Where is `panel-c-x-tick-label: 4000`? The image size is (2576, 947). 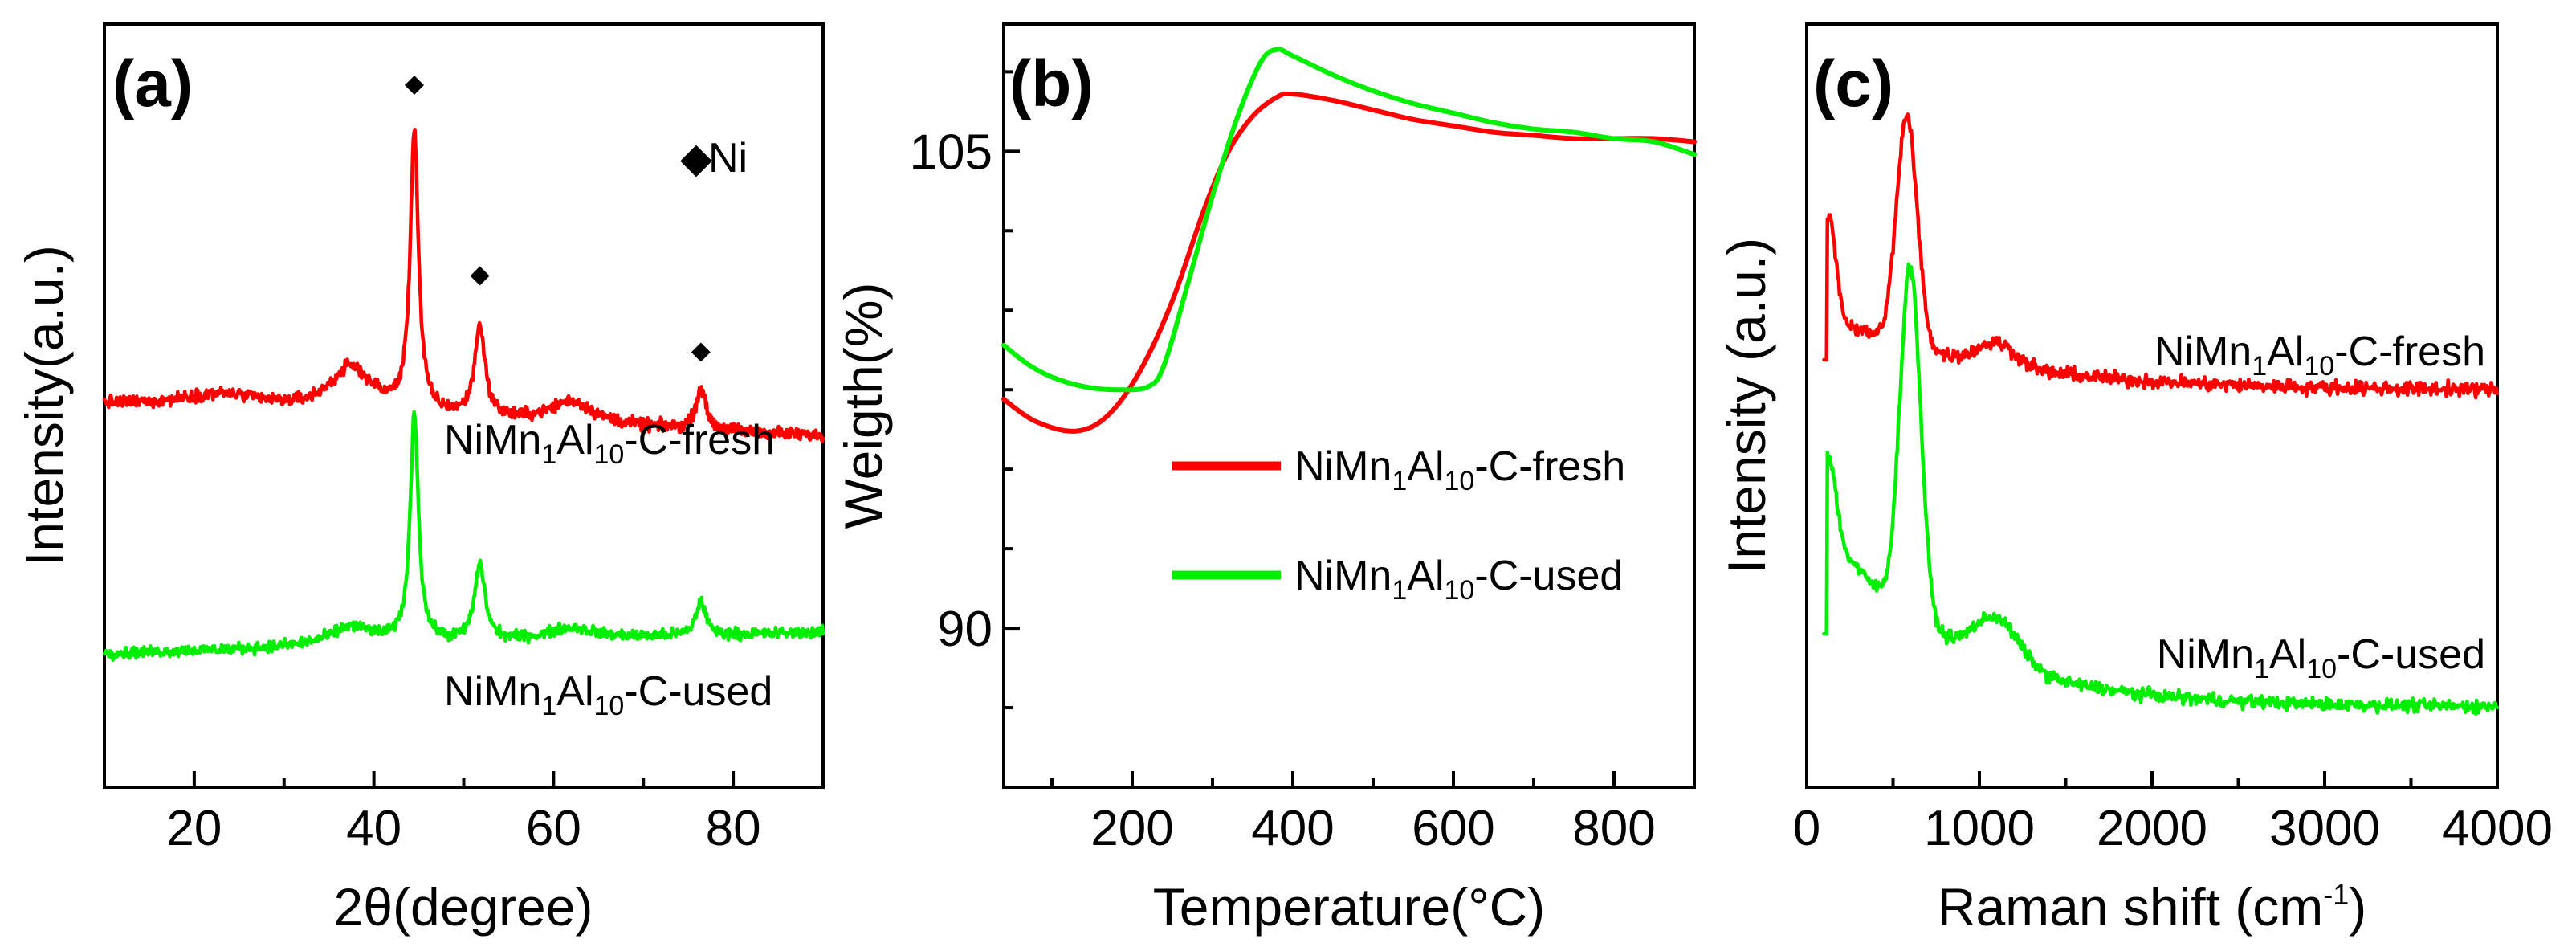 panel-c-x-tick-label: 4000 is located at coordinates (2497, 828).